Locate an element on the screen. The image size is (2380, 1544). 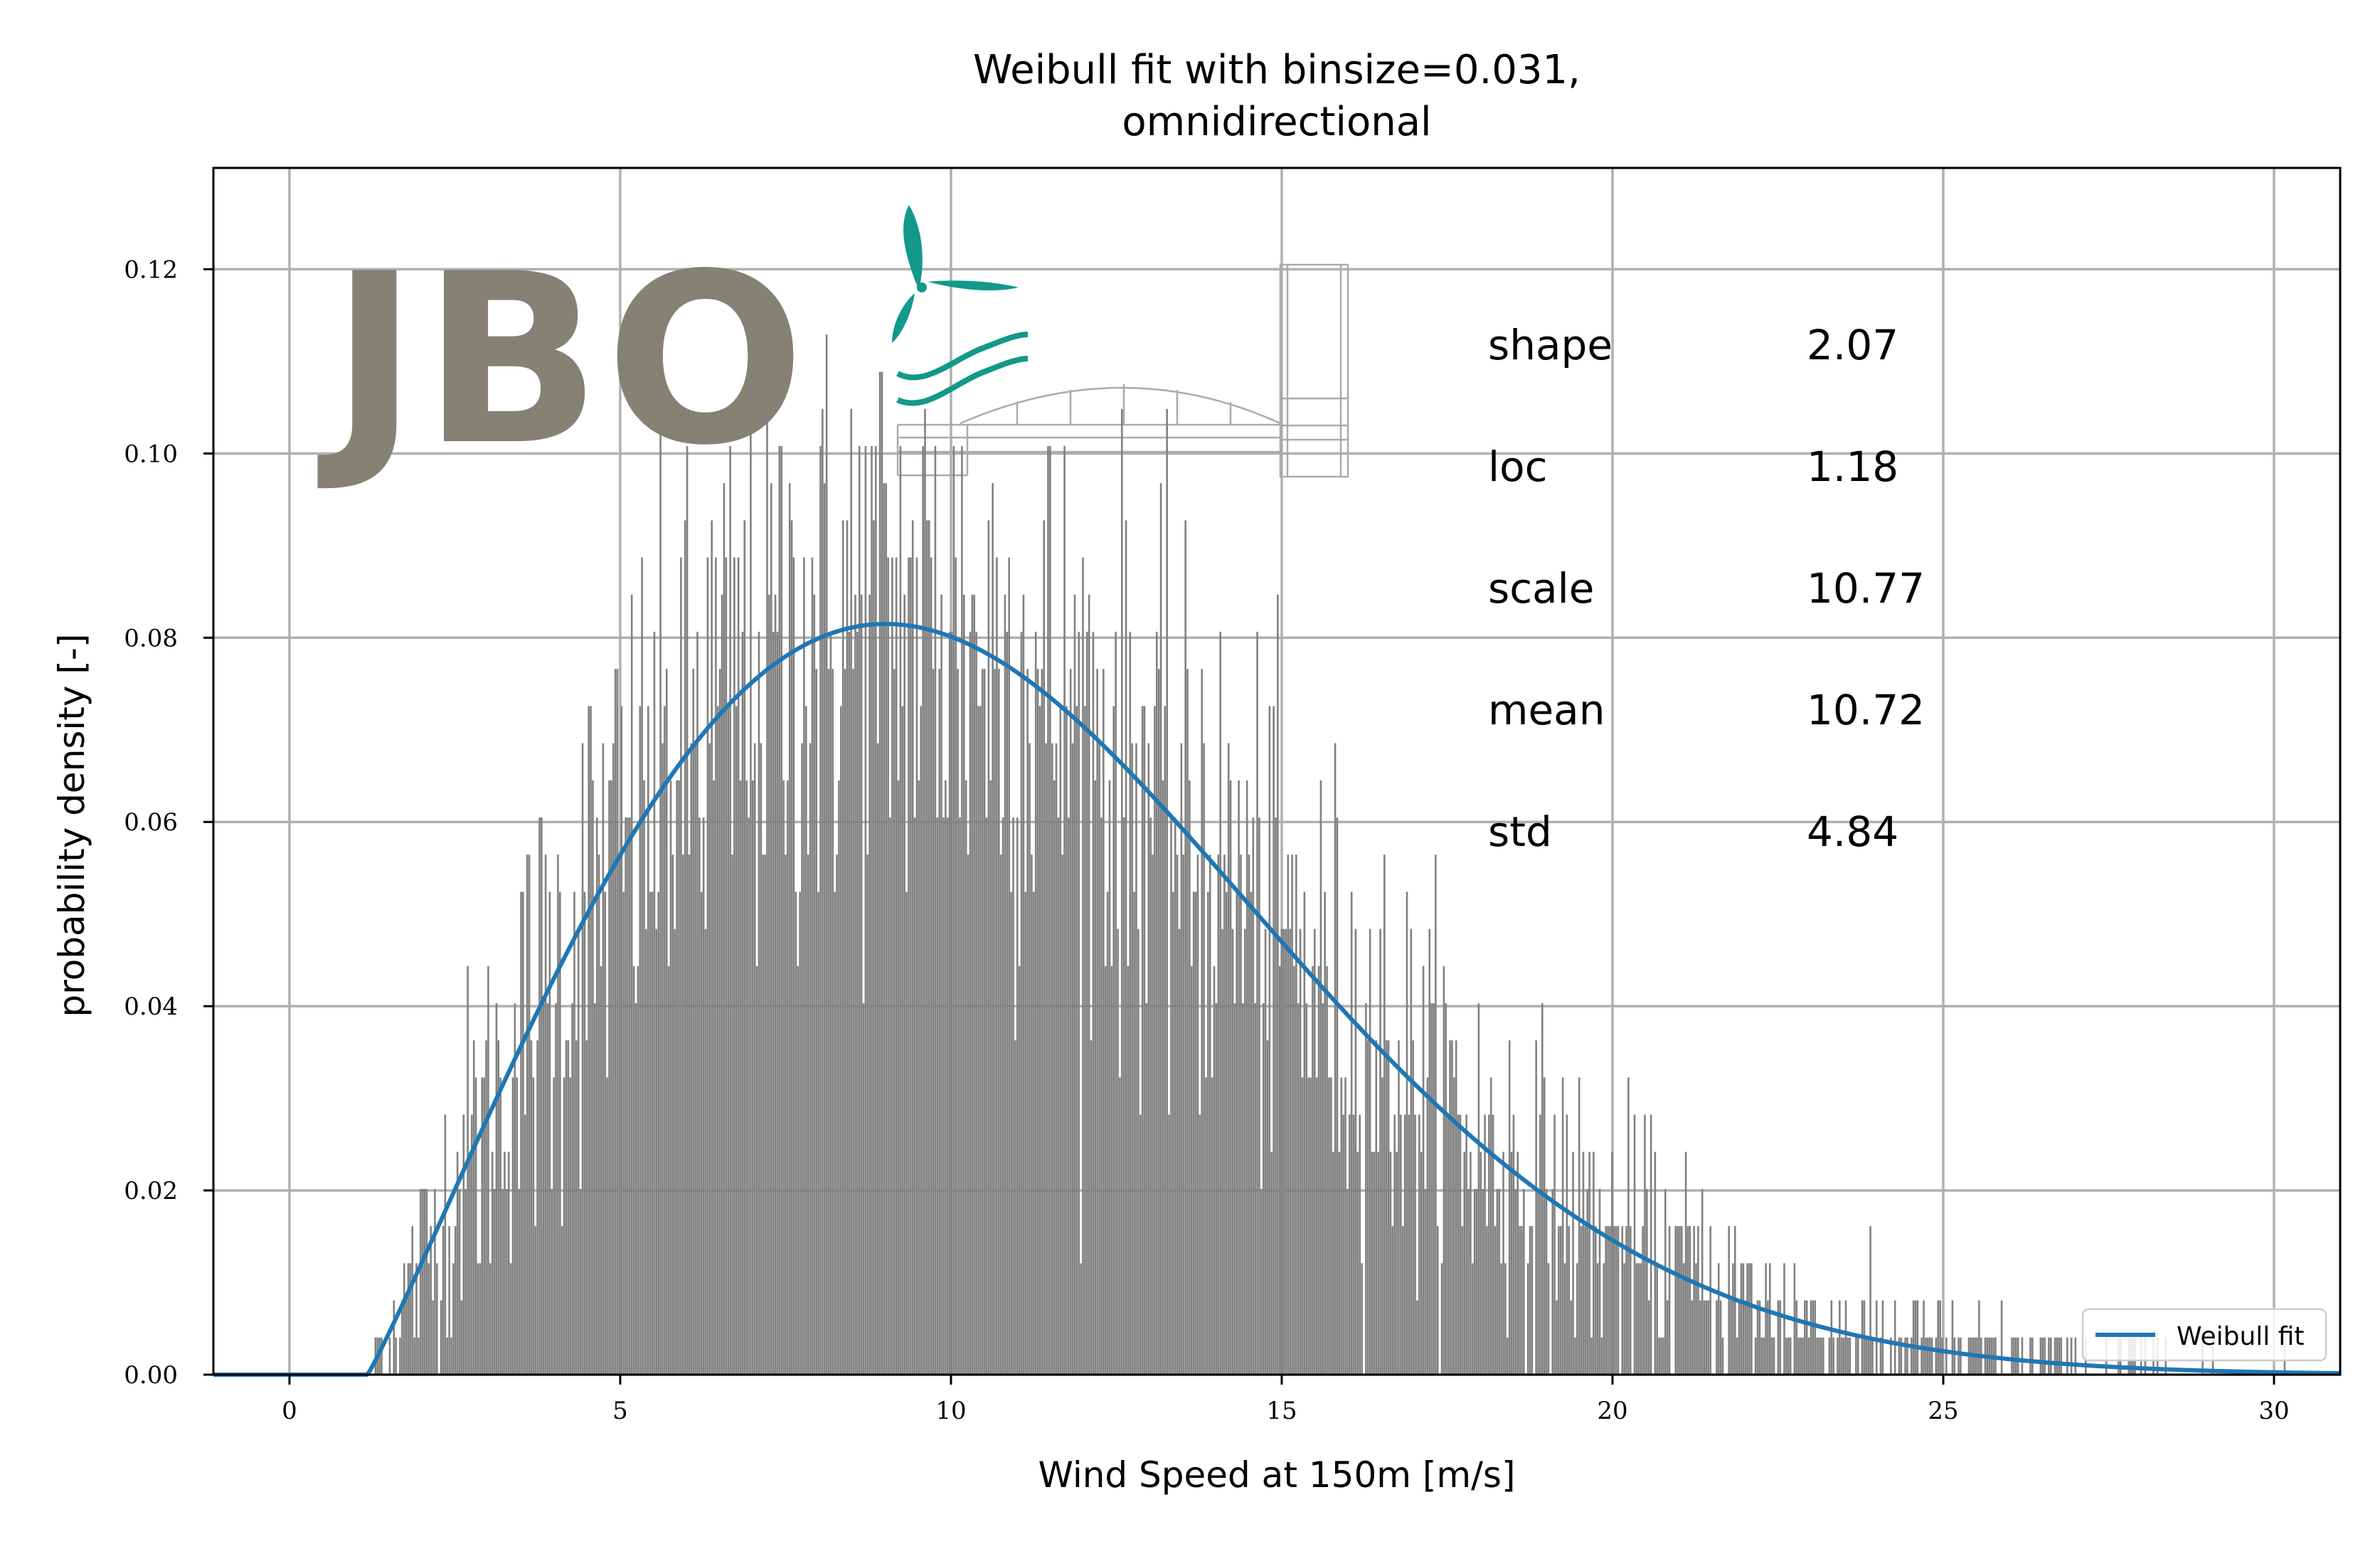
stat-value-scale: 10.77 is located at coordinates (1866, 588).